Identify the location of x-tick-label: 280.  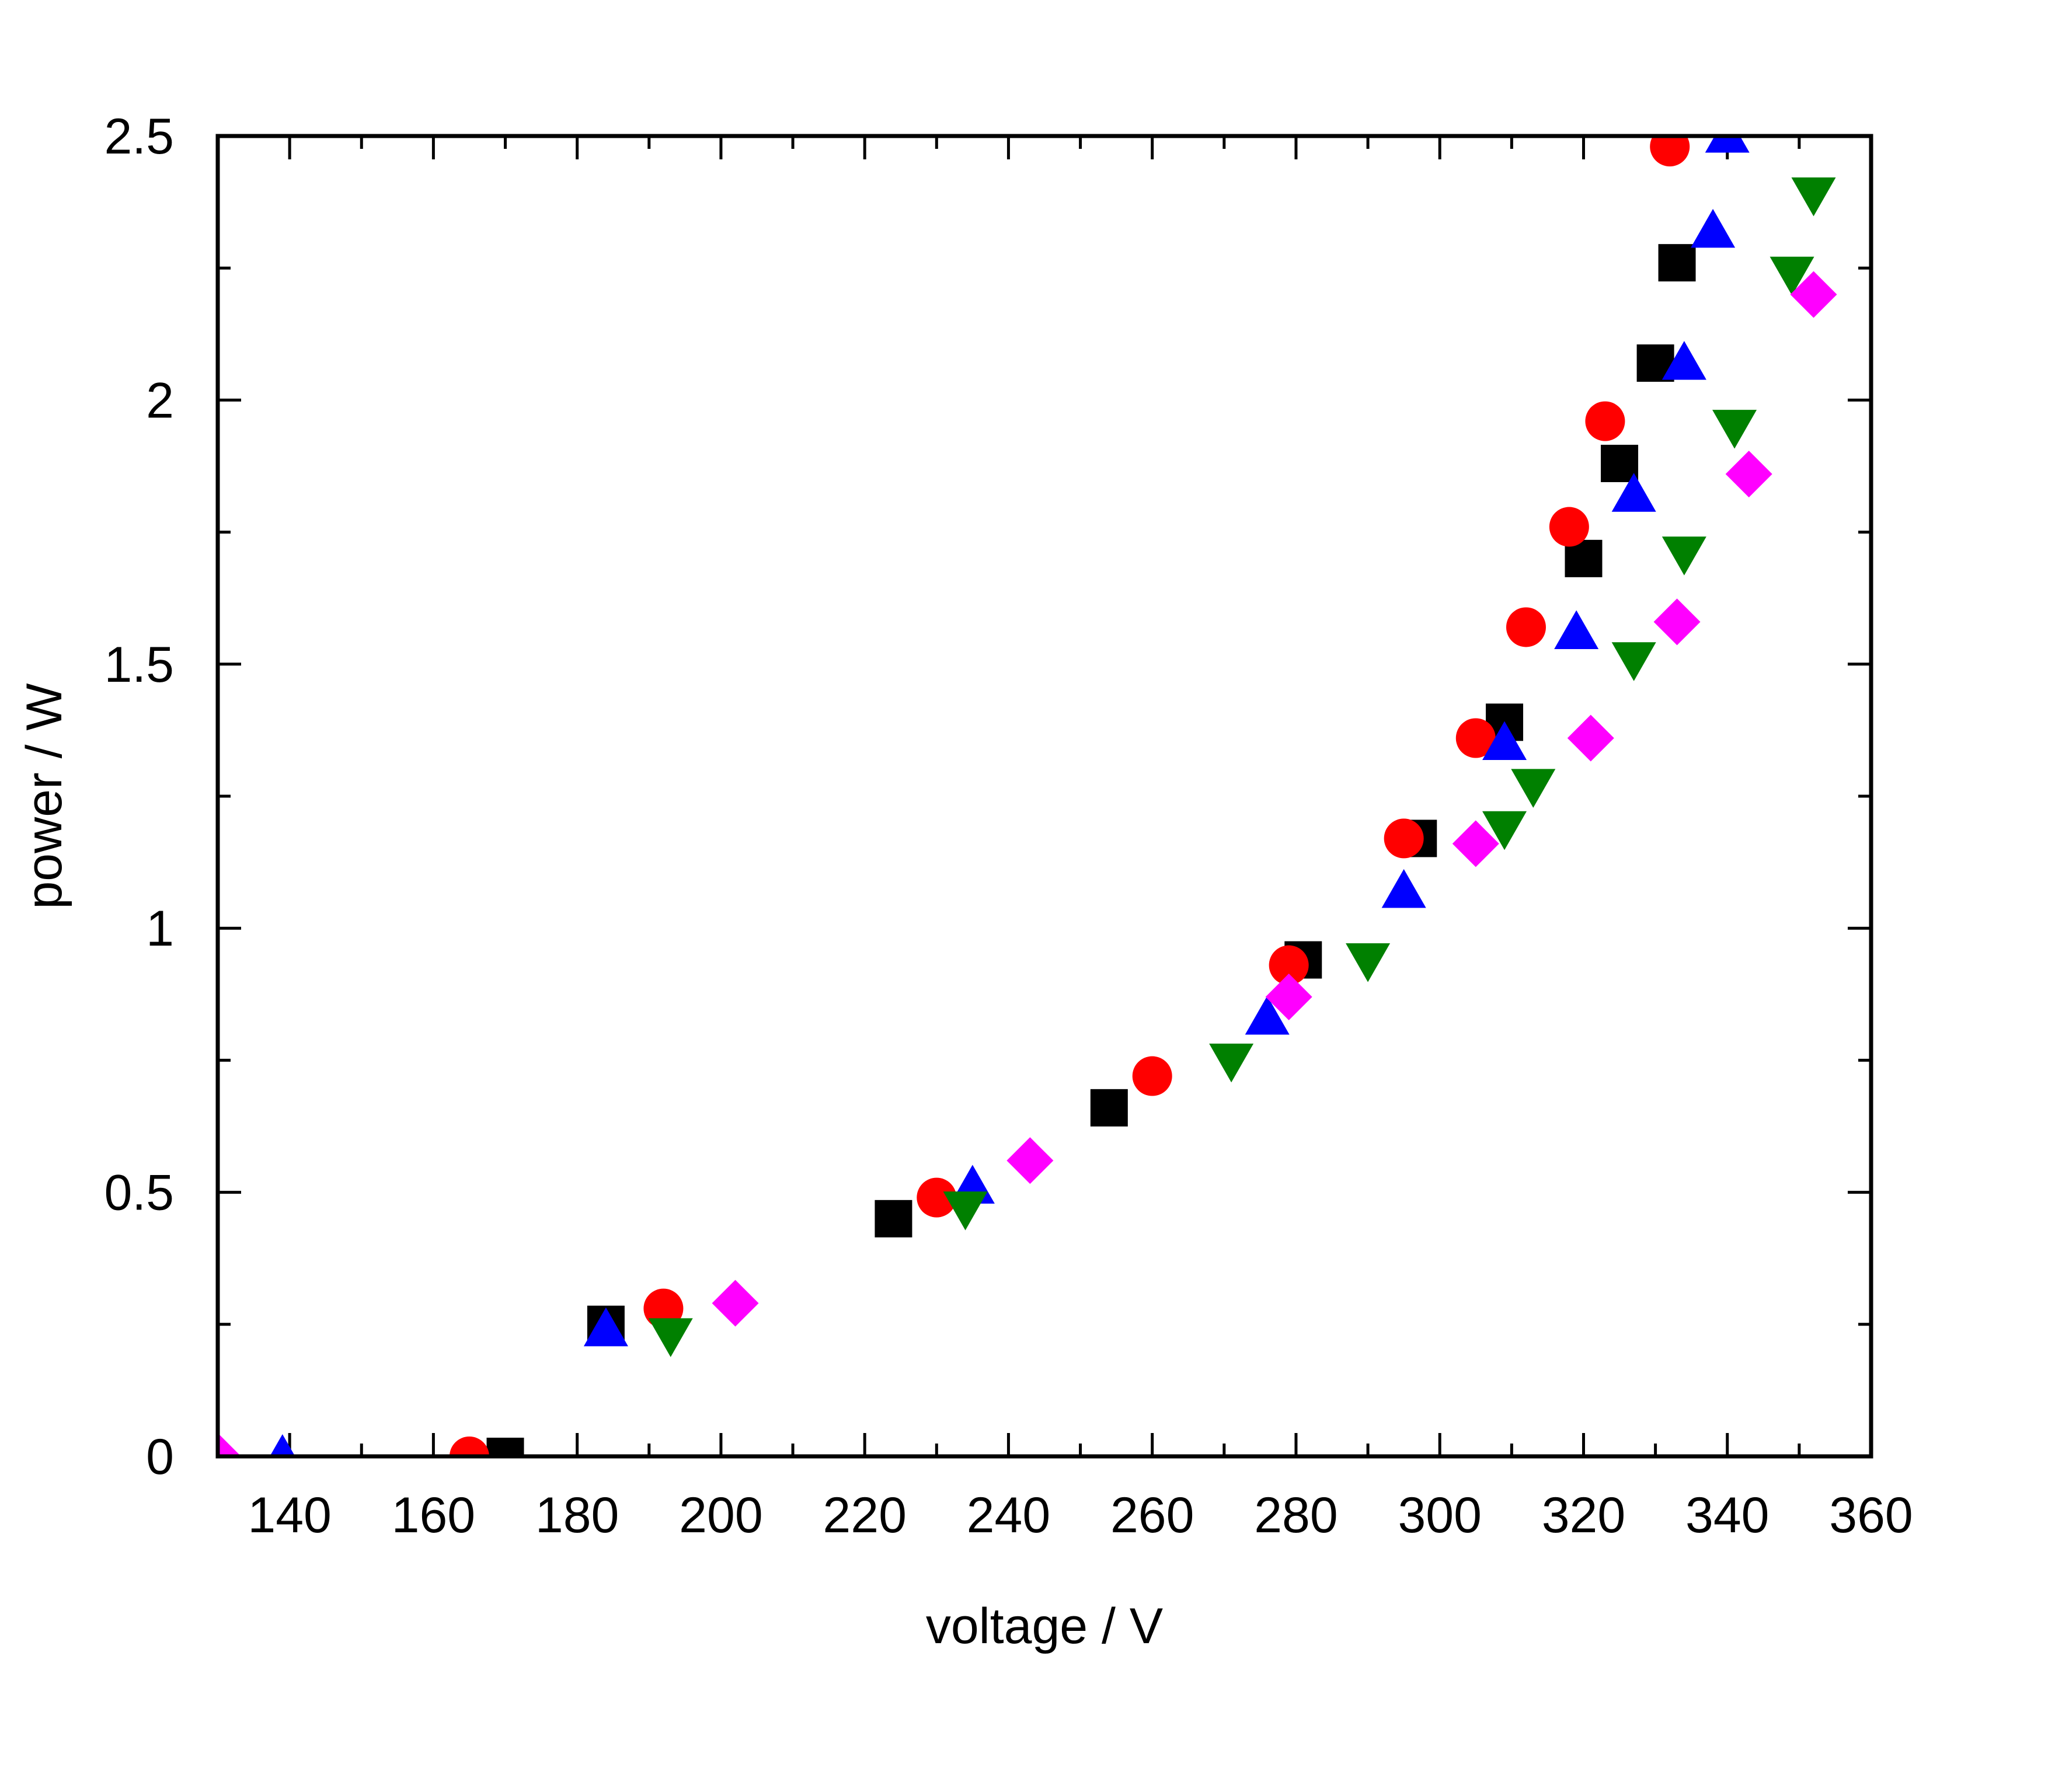
(1296, 1515).